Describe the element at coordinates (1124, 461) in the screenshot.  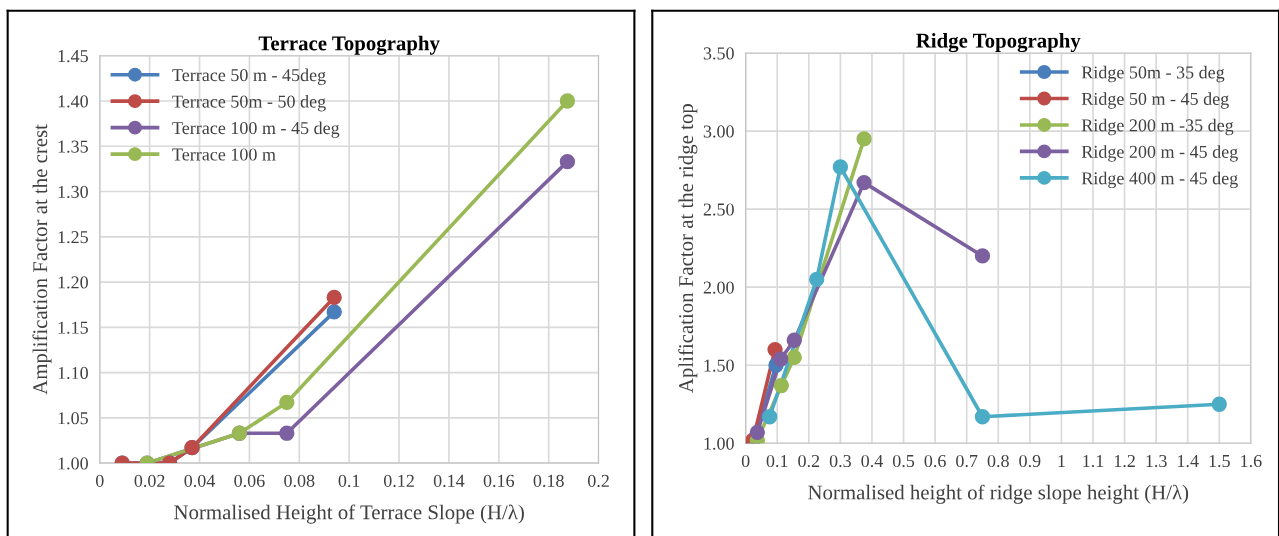
I see `x-tick-label: 1.2` at that location.